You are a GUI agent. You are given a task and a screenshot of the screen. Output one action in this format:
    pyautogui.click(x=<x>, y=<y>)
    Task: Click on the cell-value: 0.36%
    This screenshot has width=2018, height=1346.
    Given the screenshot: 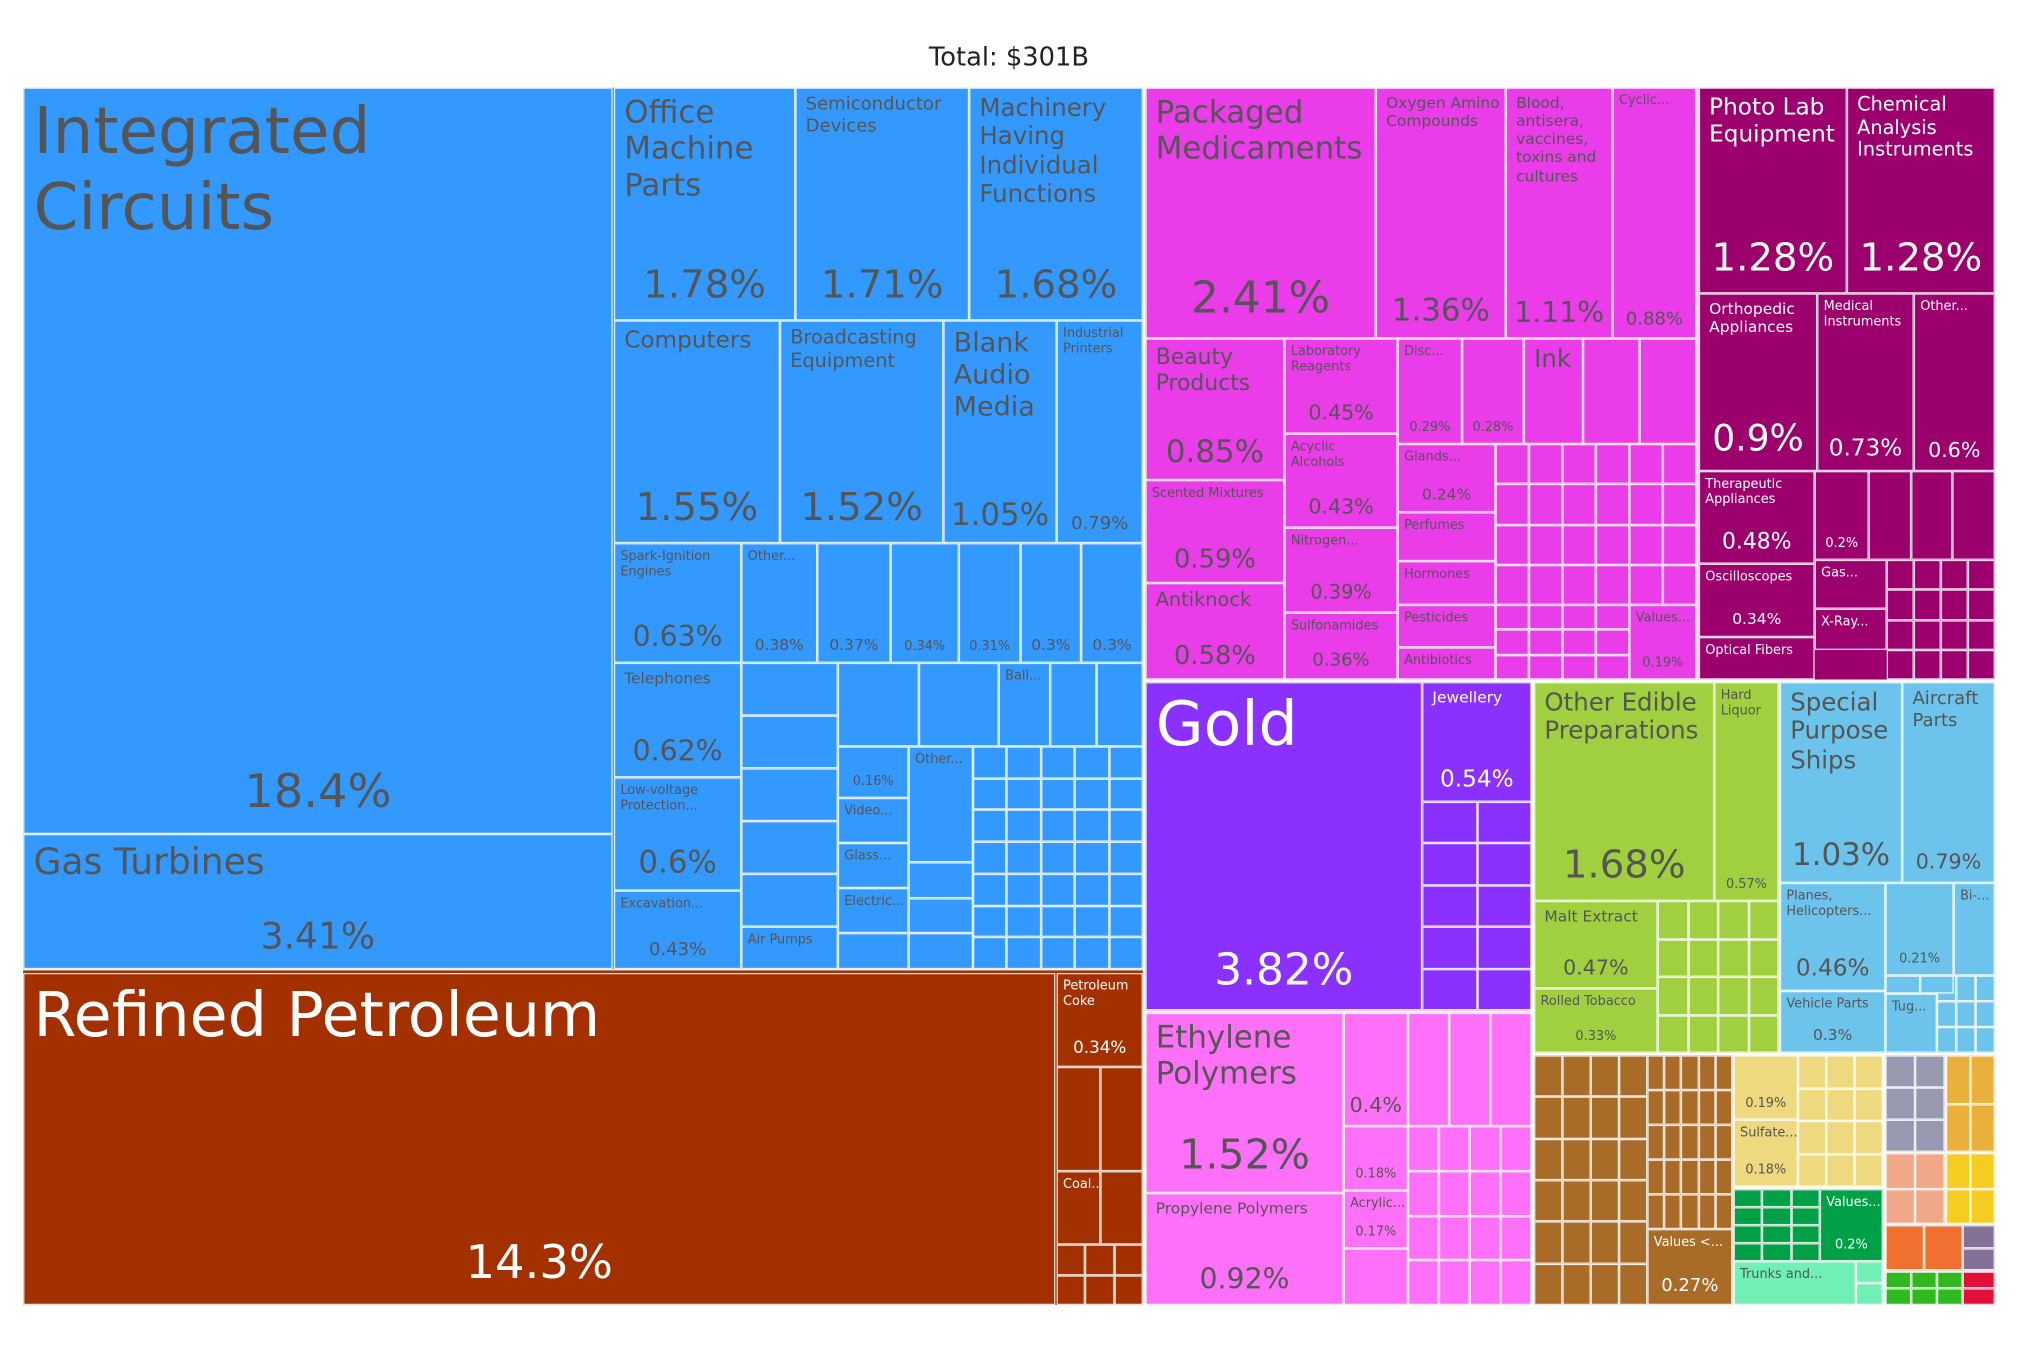 What is the action you would take?
    pyautogui.click(x=1341, y=660)
    